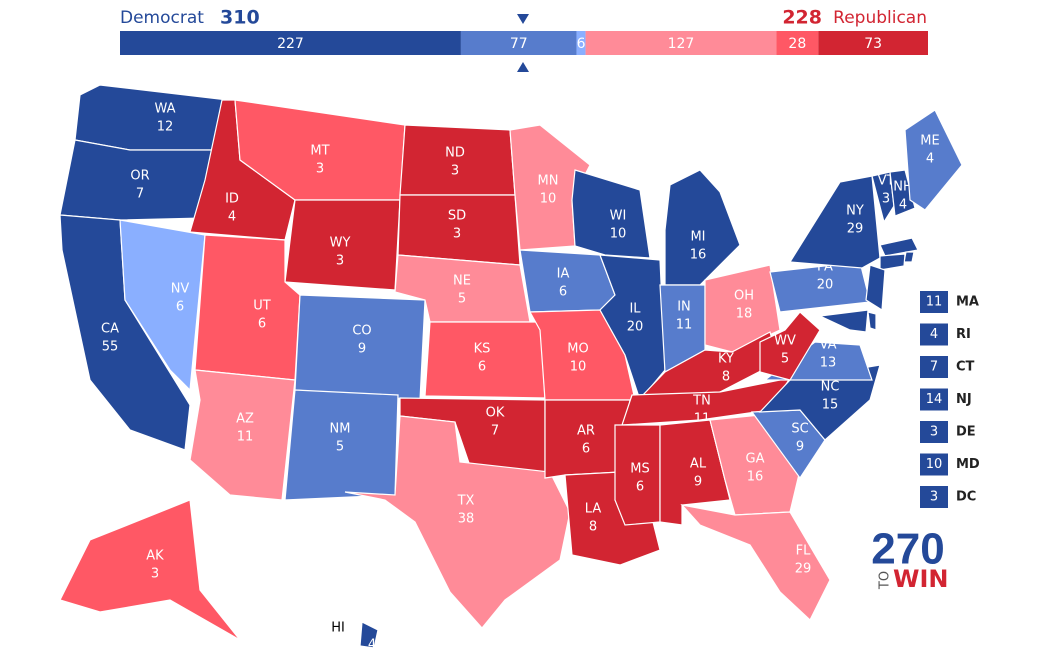  Describe the element at coordinates (921, 579) in the screenshot. I see `logo-win: WIN` at that location.